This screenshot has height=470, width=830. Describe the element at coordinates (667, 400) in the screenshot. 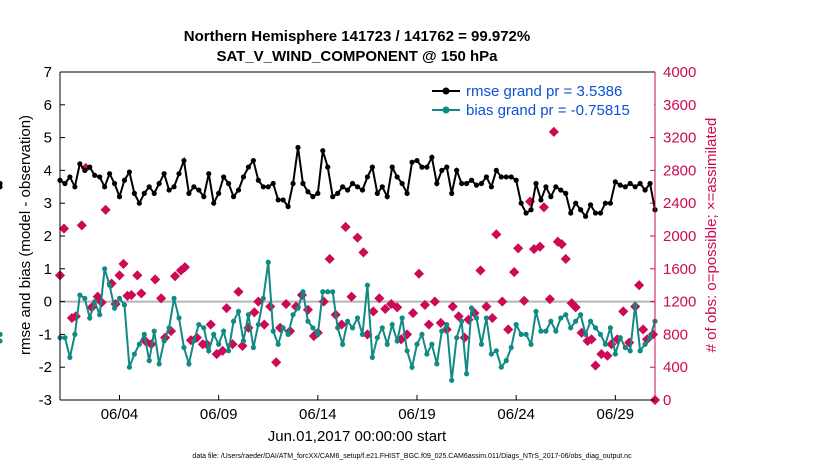

I see `y2-tick-label: 0` at that location.